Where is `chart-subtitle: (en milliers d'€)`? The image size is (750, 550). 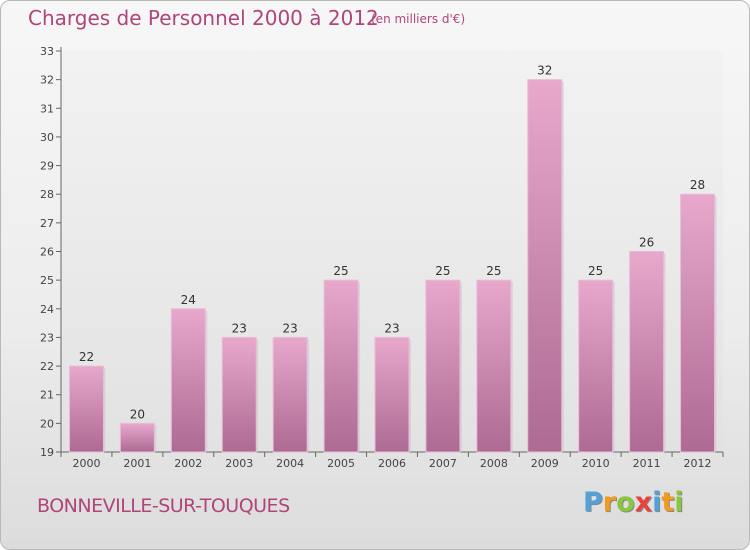 chart-subtitle: (en milliers d'€) is located at coordinates (418, 19).